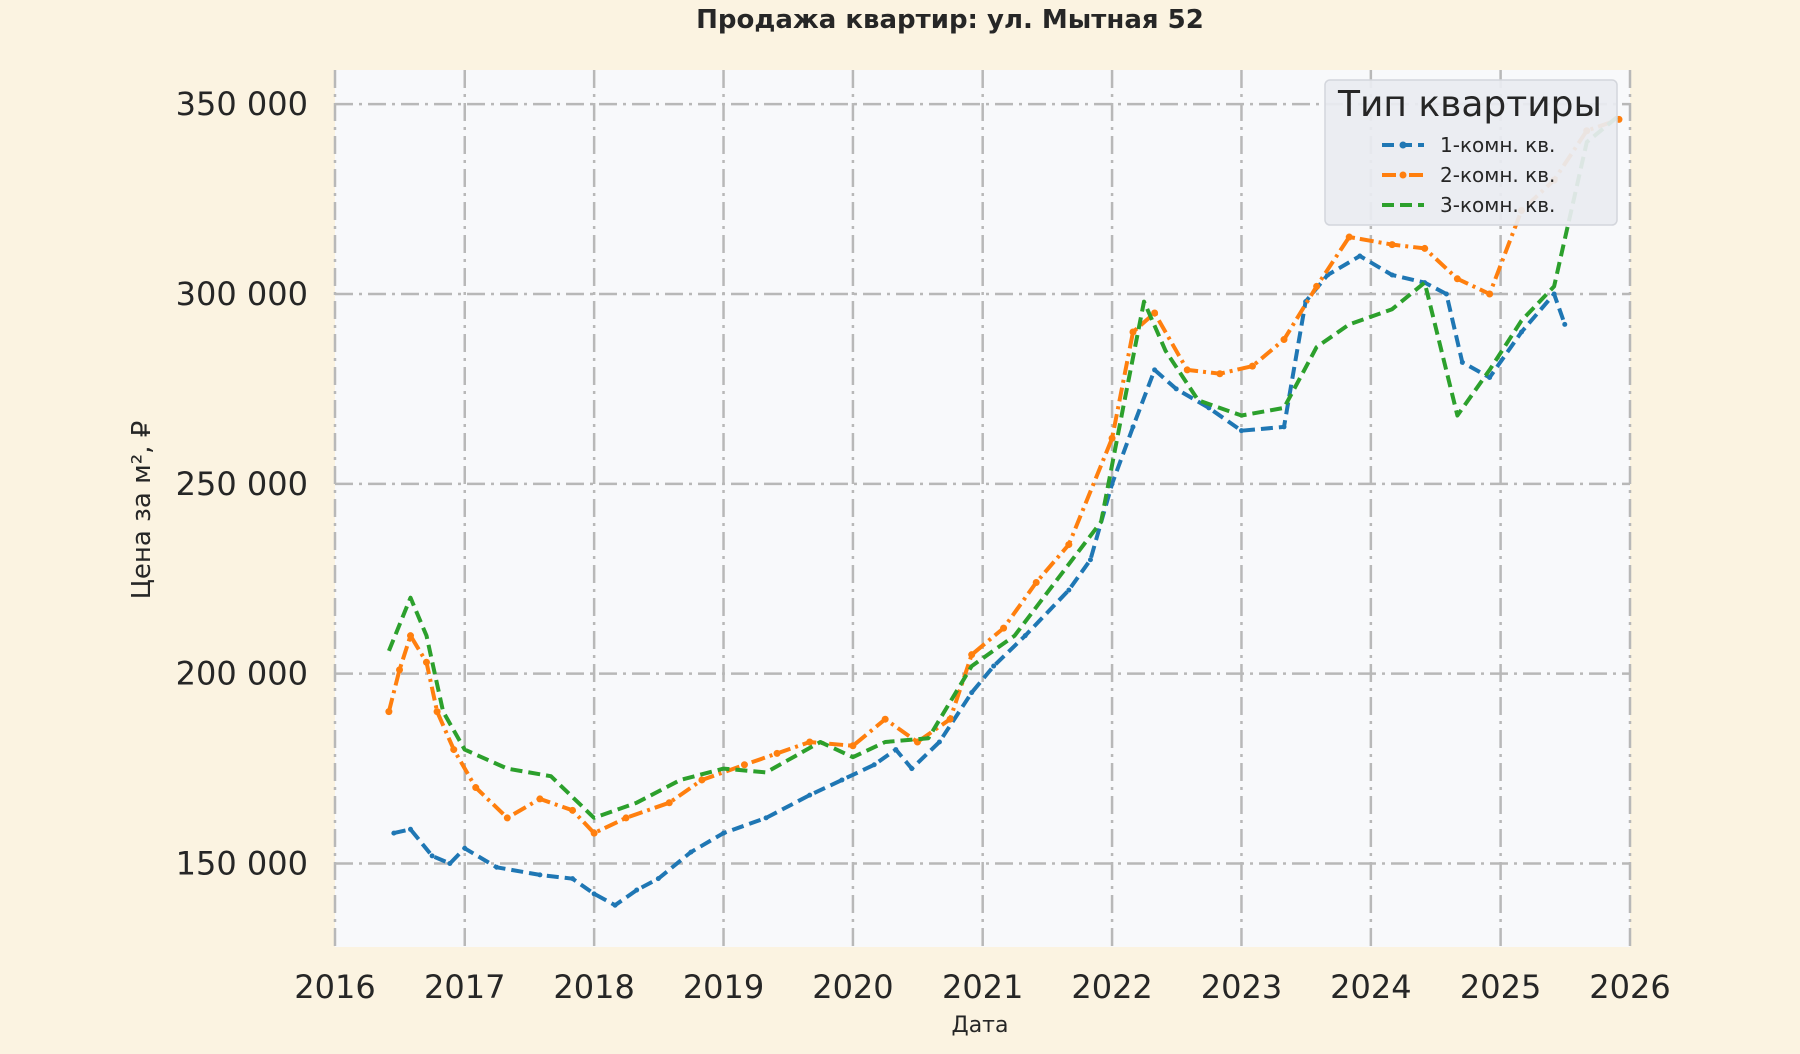 The height and width of the screenshot is (1054, 1800). Describe the element at coordinates (1111, 987) in the screenshot. I see `x-tick-label: 2022` at that location.